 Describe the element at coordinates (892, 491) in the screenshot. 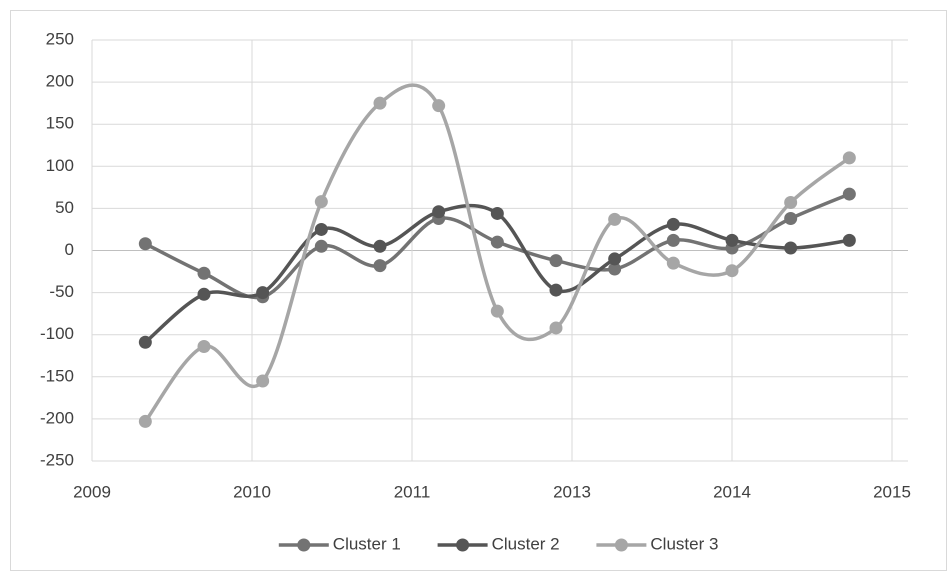

I see `x-tick-label: 2015` at that location.